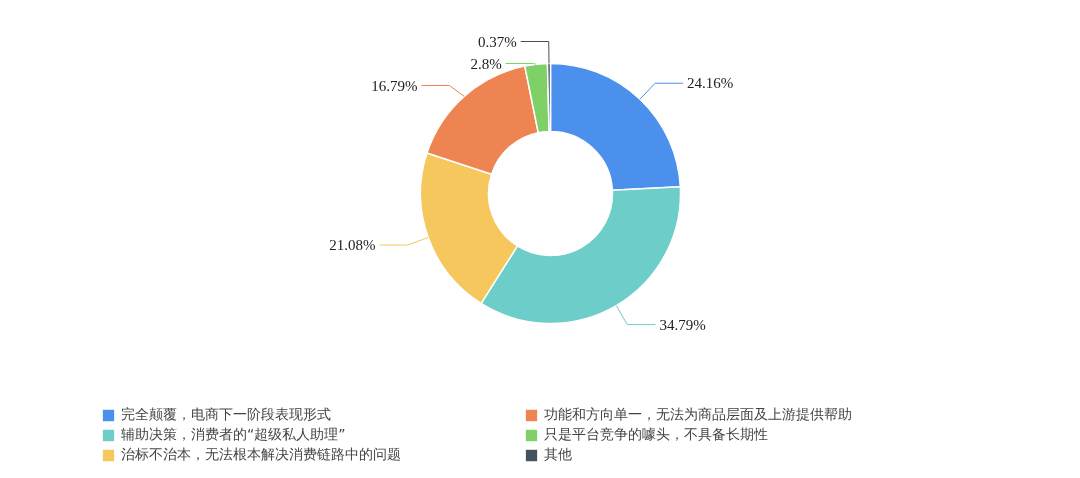 The height and width of the screenshot is (478, 1080). Describe the element at coordinates (394, 85) in the screenshot. I see `data-label: 16.79%` at that location.